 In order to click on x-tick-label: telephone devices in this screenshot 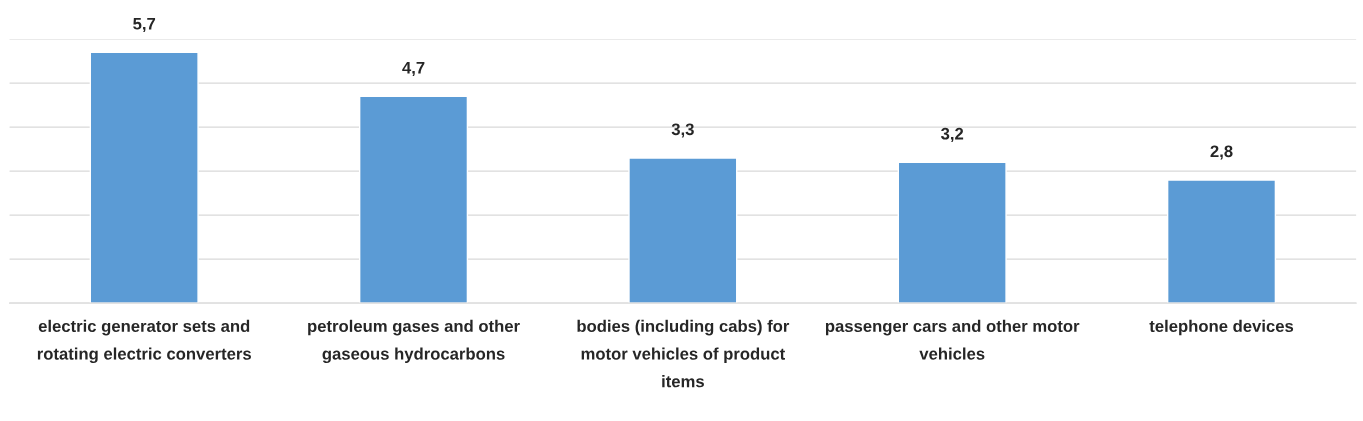, I will do `click(1221, 327)`.